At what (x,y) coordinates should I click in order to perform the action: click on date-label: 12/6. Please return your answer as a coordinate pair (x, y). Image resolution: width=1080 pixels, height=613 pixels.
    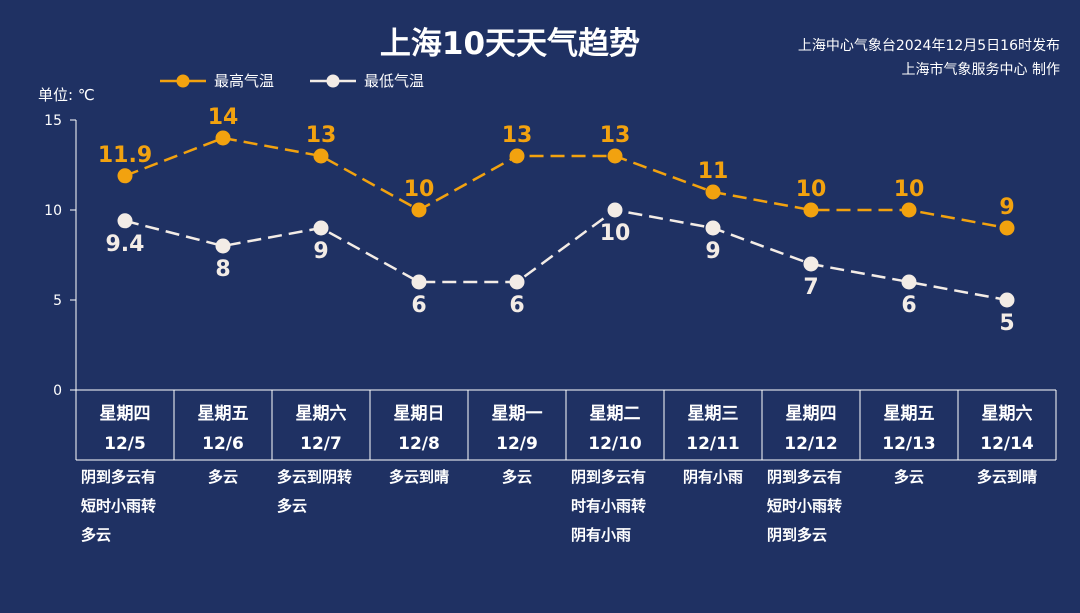
    Looking at the image, I should click on (223, 444).